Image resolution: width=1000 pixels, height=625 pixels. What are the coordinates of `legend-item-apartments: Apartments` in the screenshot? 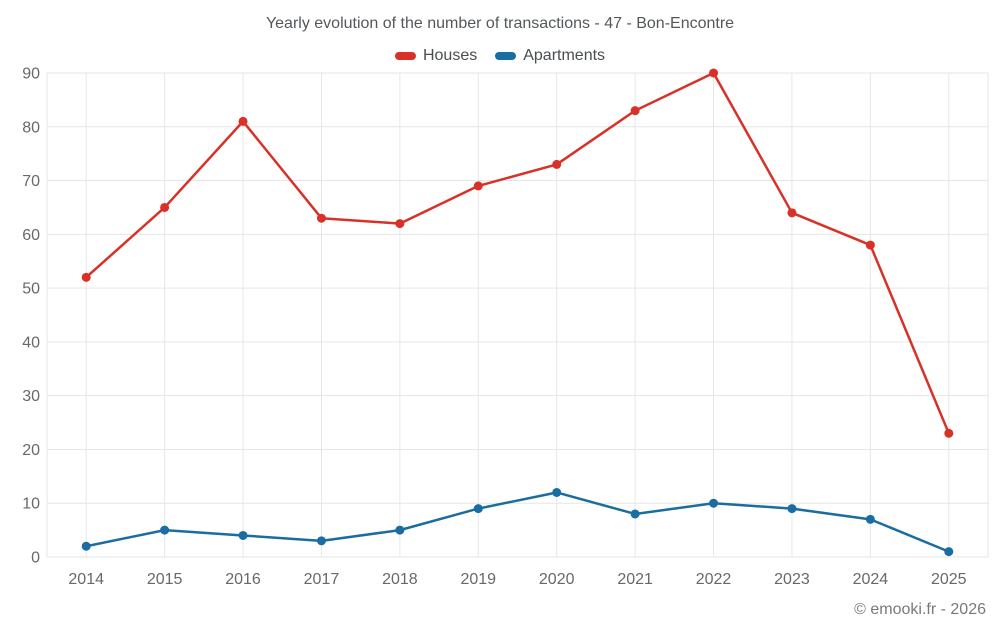 It's located at (550, 56).